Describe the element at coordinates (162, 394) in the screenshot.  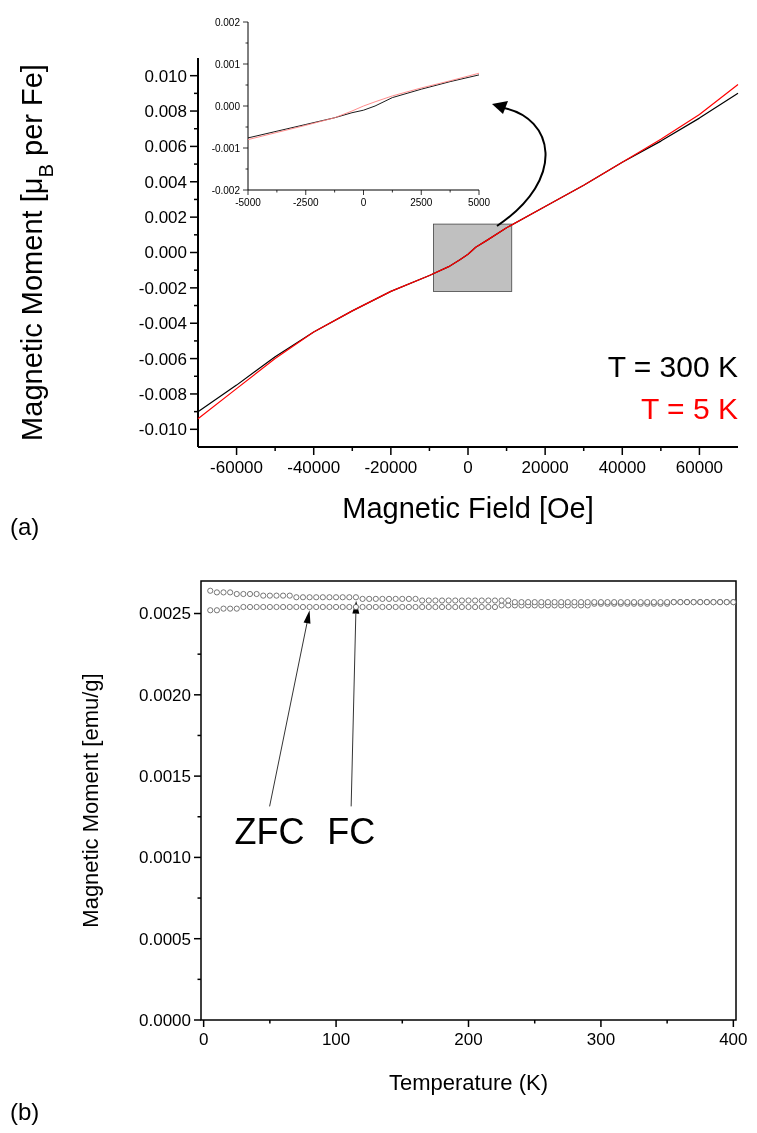
I see `y-tick-label: -0.008` at that location.